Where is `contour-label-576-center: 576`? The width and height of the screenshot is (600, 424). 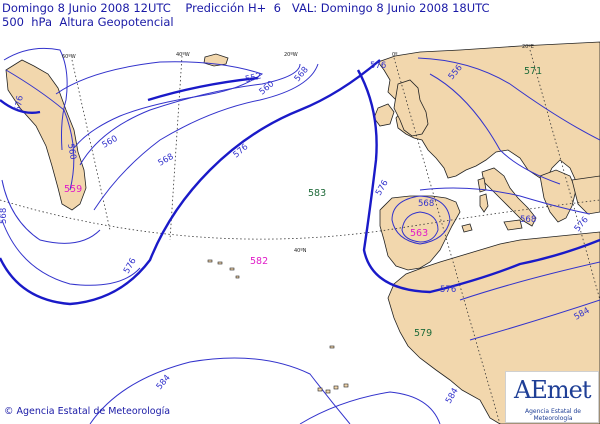 contour-label-576-center: 576 is located at coordinates (241, 151).